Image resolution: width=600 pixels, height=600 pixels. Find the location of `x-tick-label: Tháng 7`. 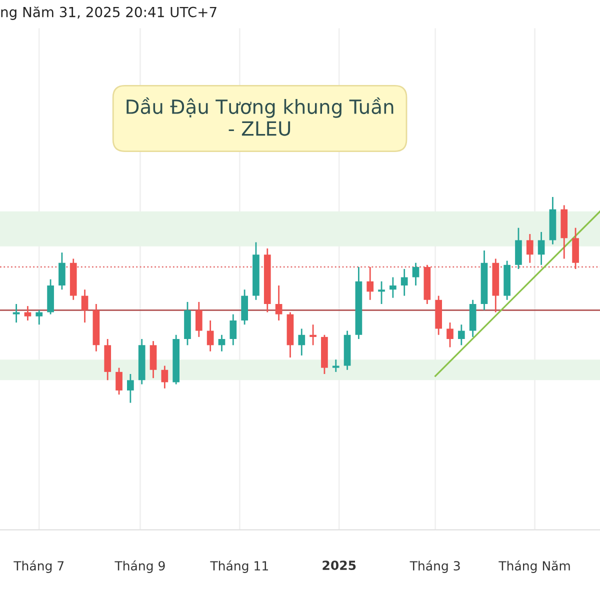

x-tick-label: Tháng 7 is located at coordinates (39, 566).